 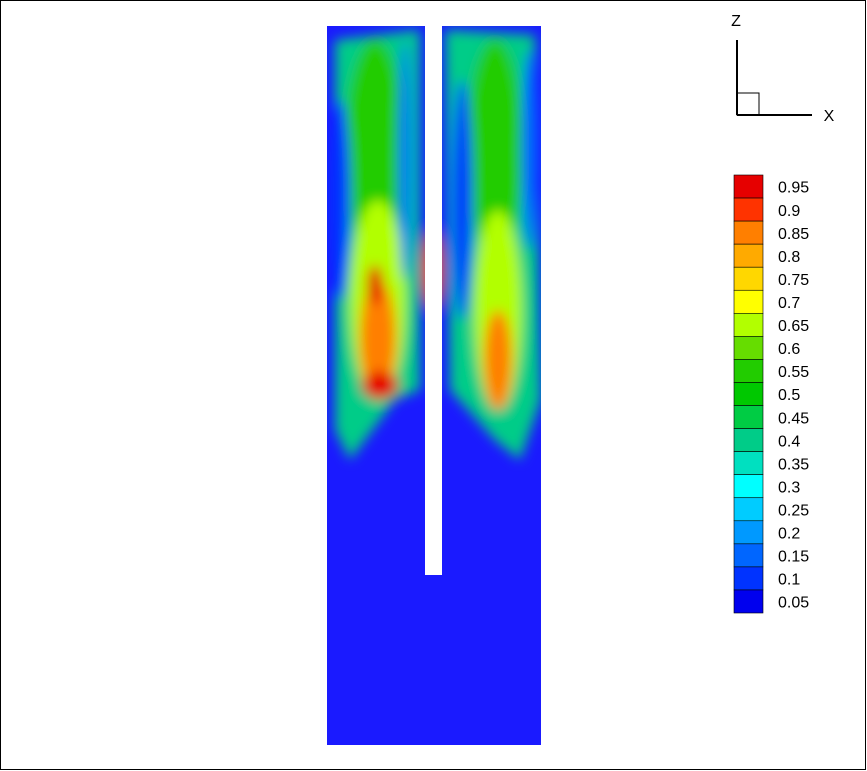 I want to click on probe, so click(x=433, y=300).